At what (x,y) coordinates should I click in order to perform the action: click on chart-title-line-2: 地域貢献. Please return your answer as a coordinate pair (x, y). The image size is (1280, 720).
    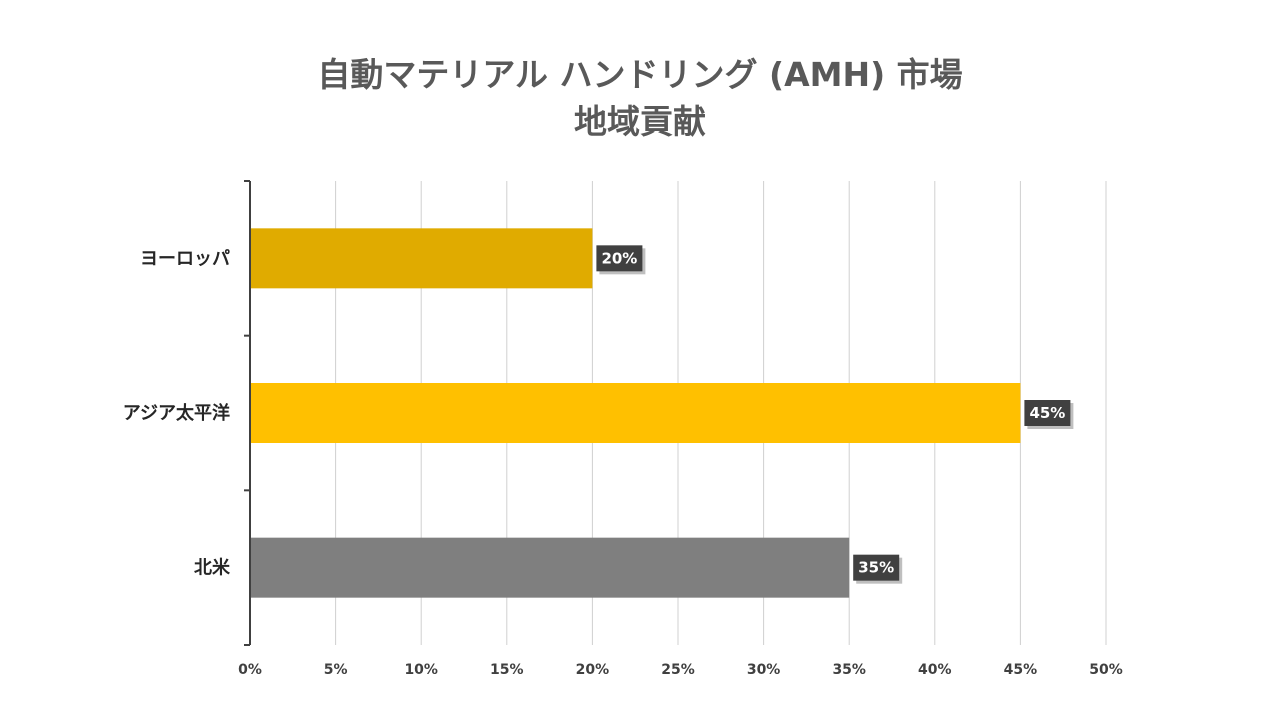
    Looking at the image, I should click on (640, 121).